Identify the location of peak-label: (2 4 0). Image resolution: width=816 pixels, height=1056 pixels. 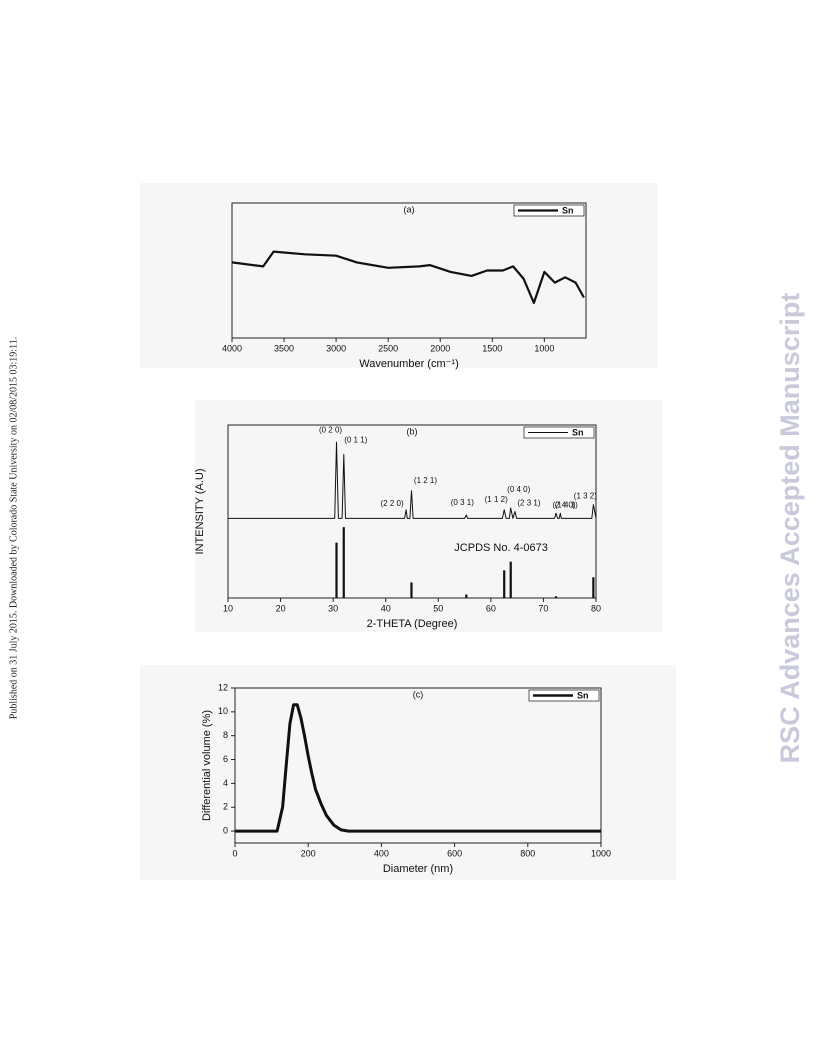
(563, 504).